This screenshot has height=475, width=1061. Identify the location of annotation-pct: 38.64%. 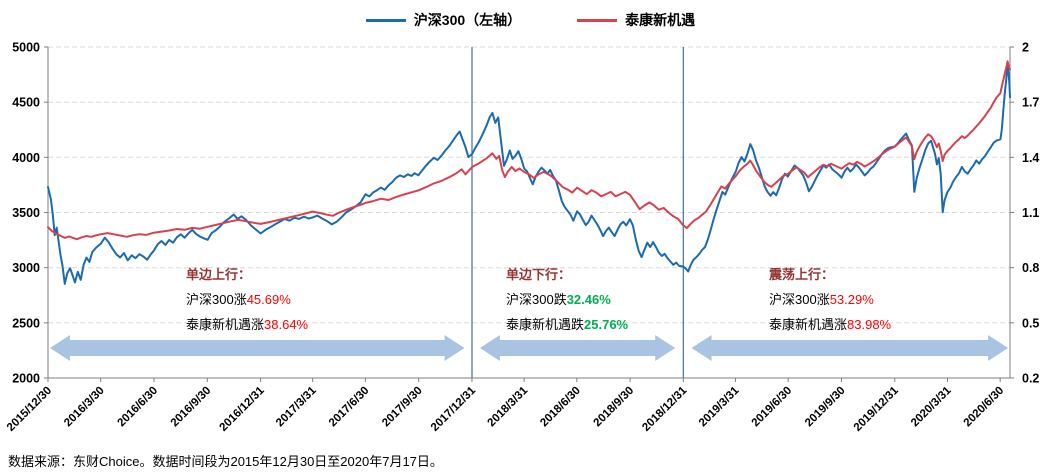
(286, 324).